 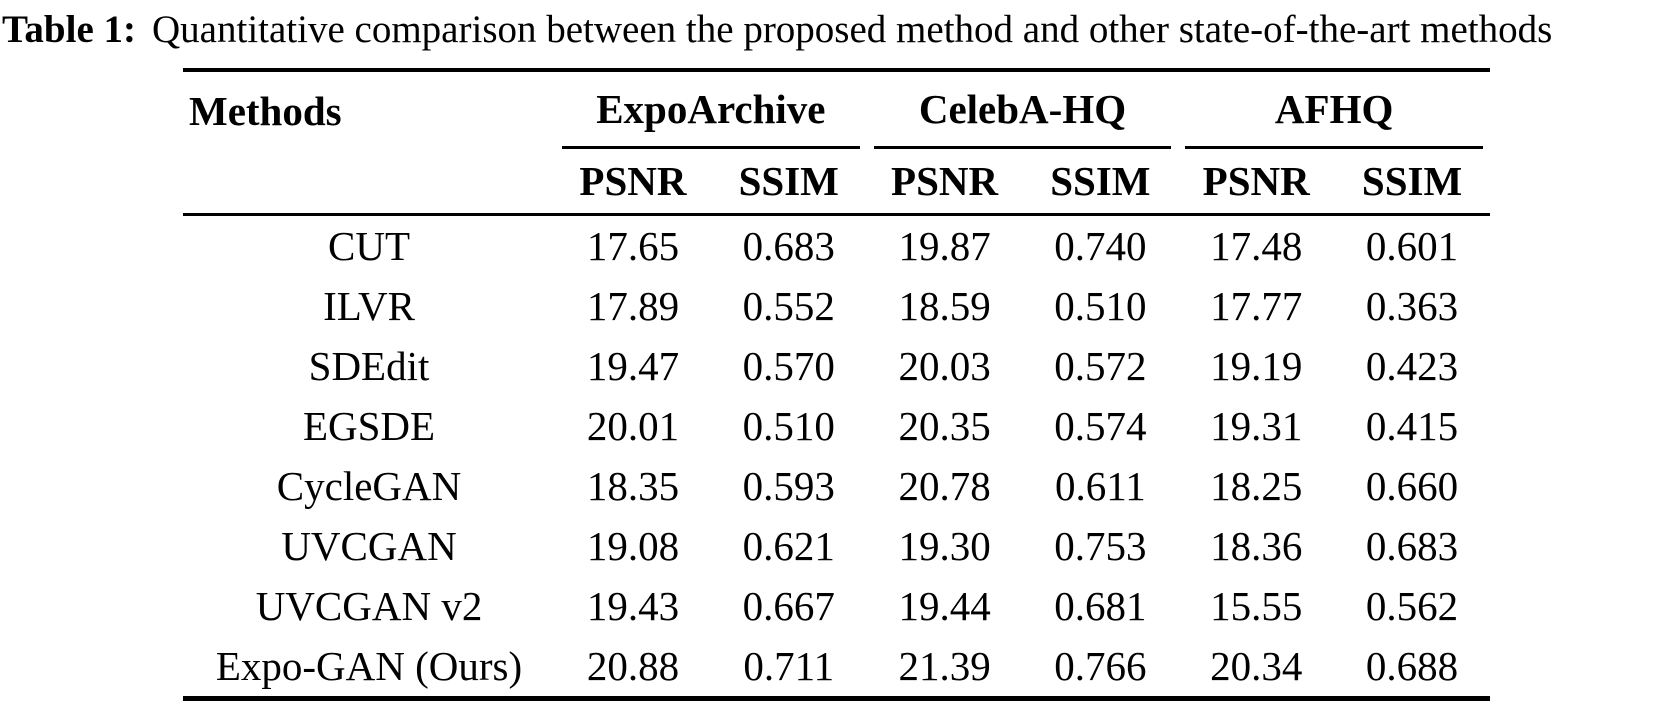 I want to click on value-cell: 17.77, so click(x=1256, y=306).